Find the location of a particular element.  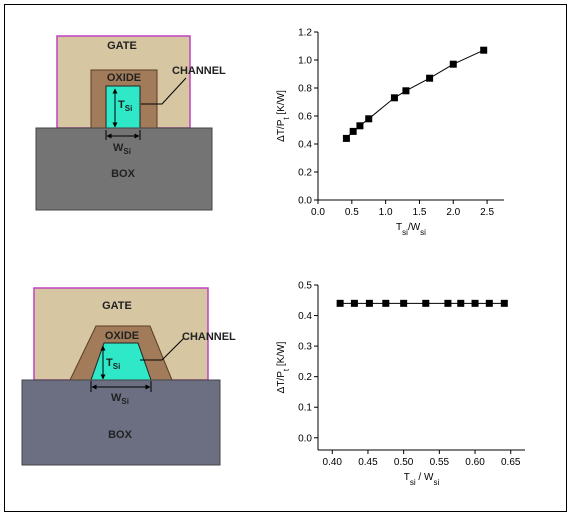

y-tick-label: 1.0 is located at coordinates (305, 61).